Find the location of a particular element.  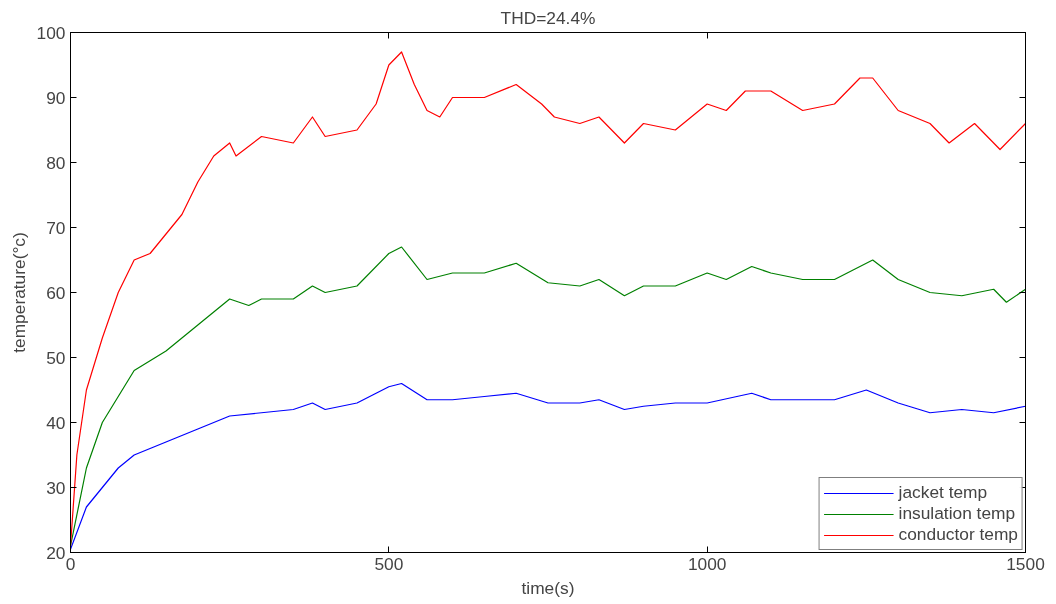

y-tick-label: 50 is located at coordinates (56, 357).